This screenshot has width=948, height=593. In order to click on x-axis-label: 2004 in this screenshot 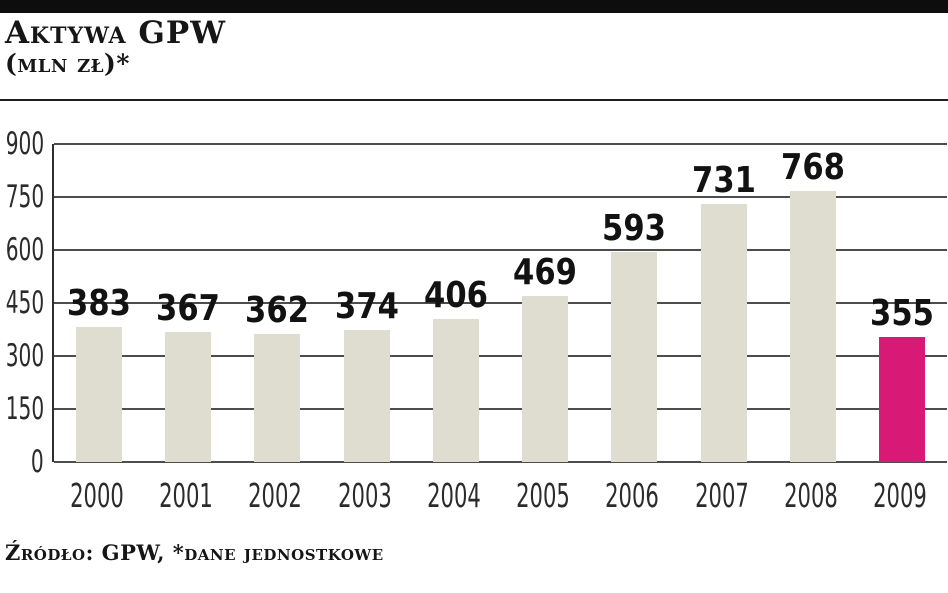, I will do `click(453, 495)`.